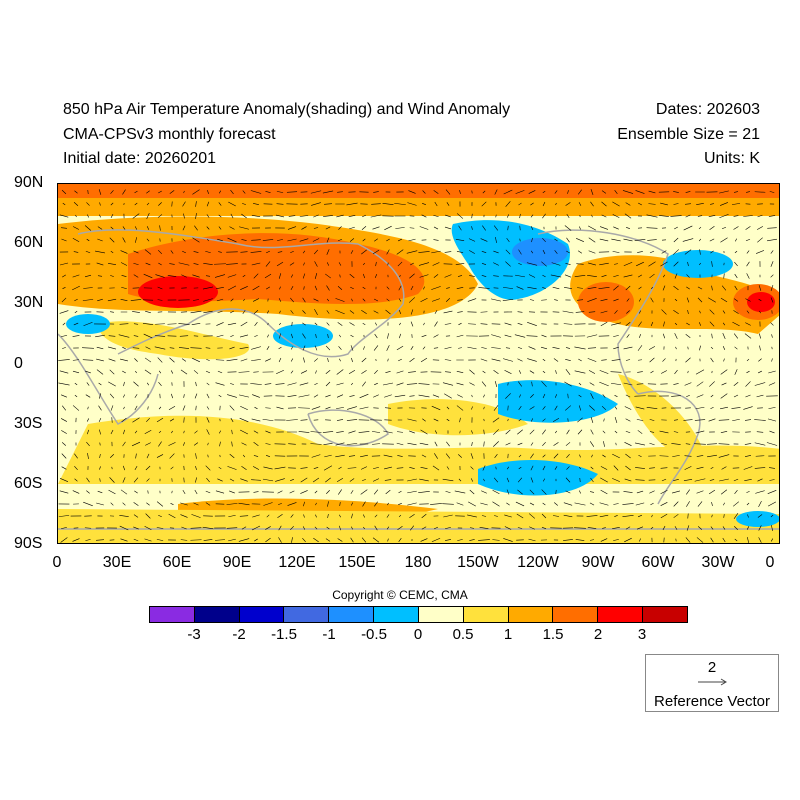 This screenshot has width=800, height=800. I want to click on colorbar-swatch, so click(262, 614).